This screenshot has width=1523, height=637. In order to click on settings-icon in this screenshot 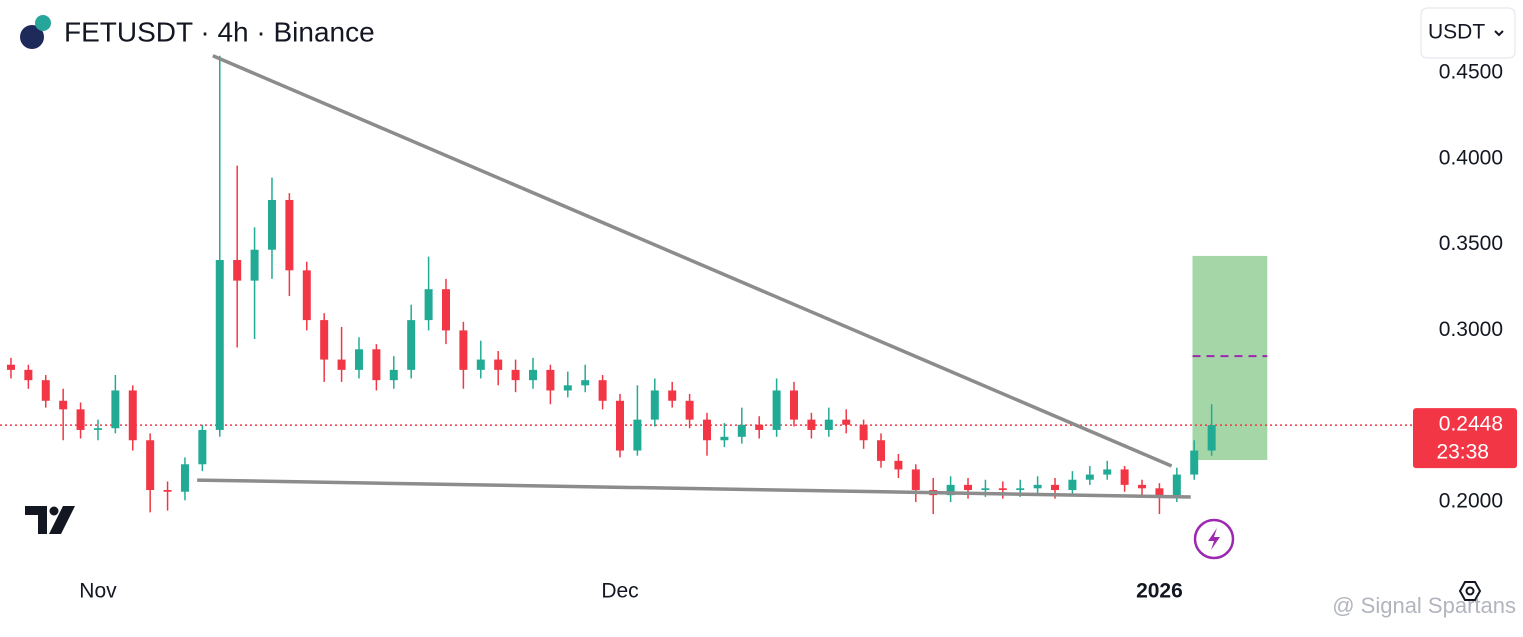, I will do `click(1470, 591)`.